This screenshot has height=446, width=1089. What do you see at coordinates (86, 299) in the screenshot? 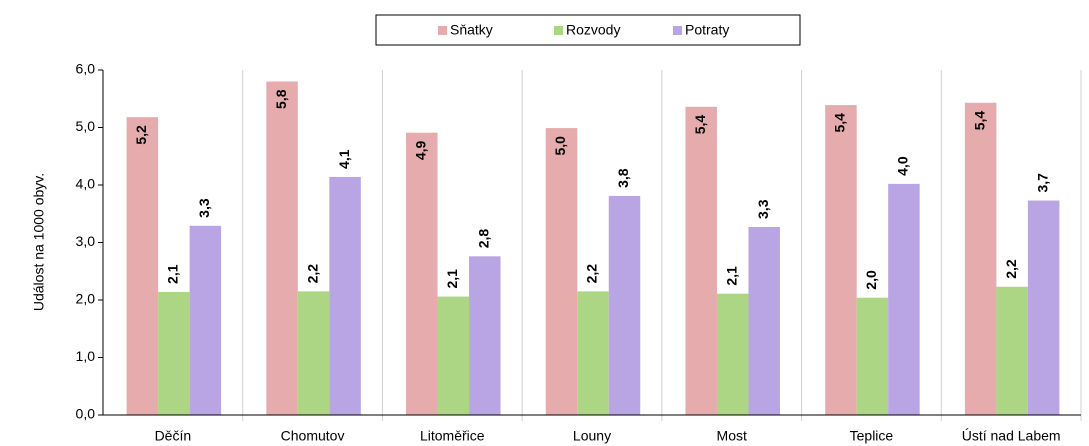
I see `y-tick-label: 2,0` at bounding box center [86, 299].